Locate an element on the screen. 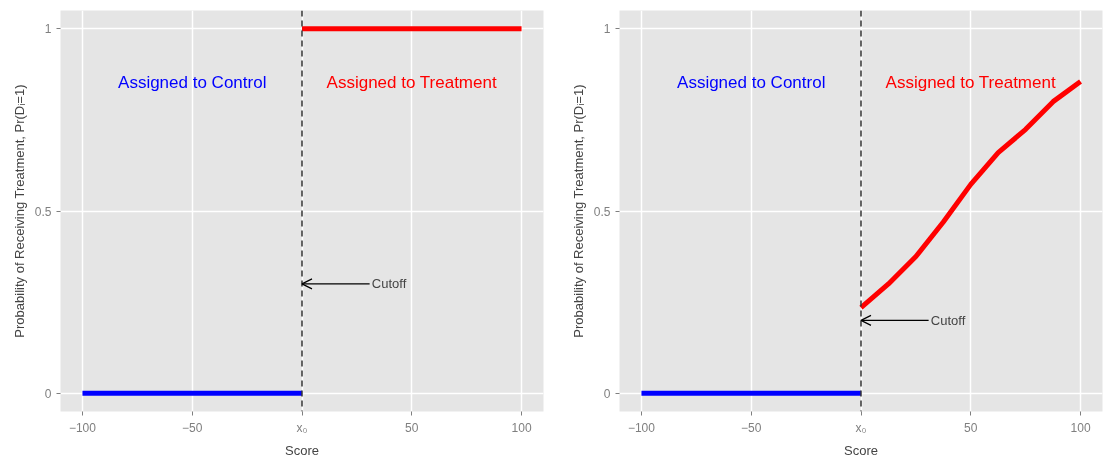 This screenshot has width=1119, height=464. text: Assigned to Treatment is located at coordinates (411, 83).